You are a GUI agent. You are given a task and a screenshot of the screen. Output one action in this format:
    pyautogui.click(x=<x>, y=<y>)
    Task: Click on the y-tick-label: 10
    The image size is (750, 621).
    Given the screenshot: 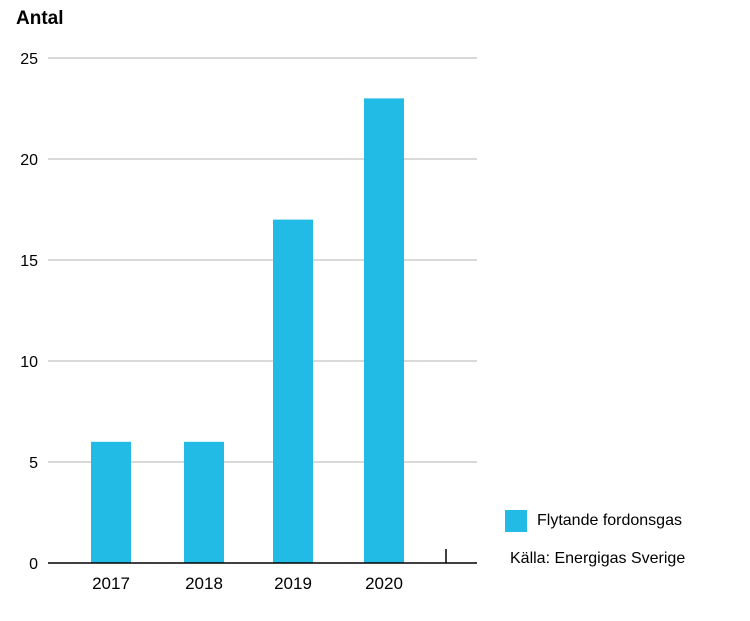 What is the action you would take?
    pyautogui.click(x=29, y=362)
    